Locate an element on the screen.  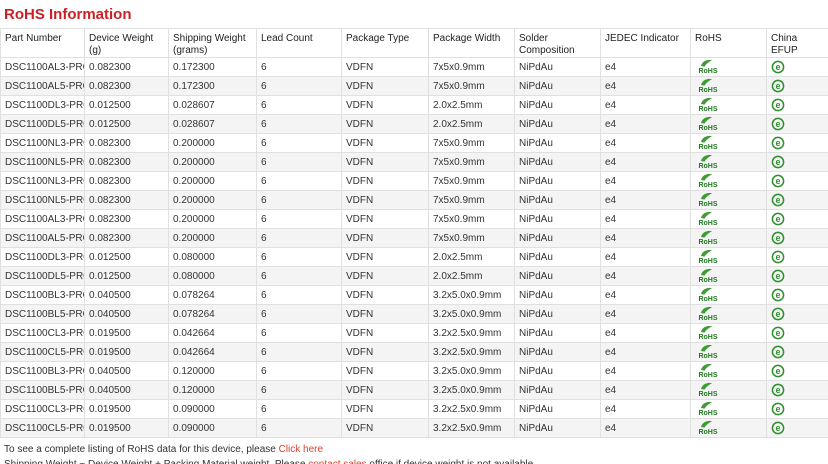
shipping-weight-cell: 0.200000 is located at coordinates (212, 162).